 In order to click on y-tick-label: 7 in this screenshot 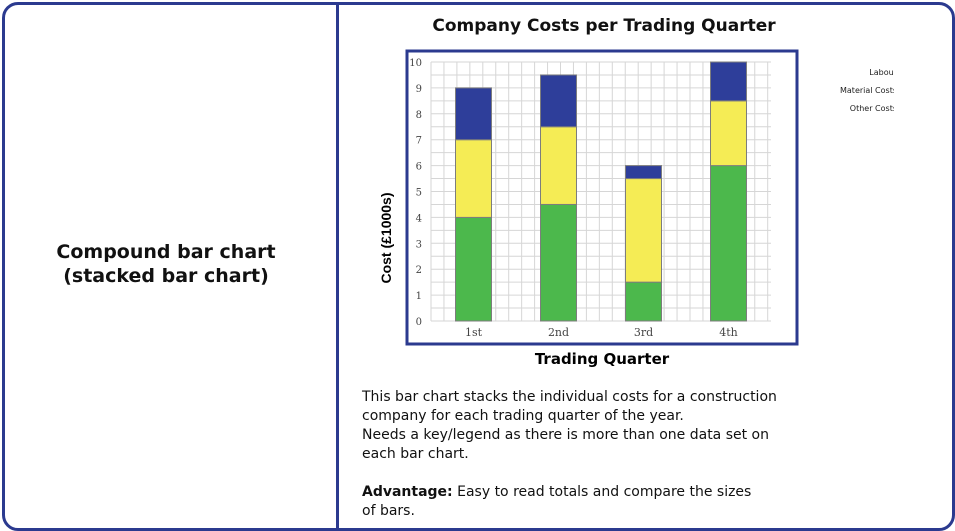, I will do `click(419, 141)`.